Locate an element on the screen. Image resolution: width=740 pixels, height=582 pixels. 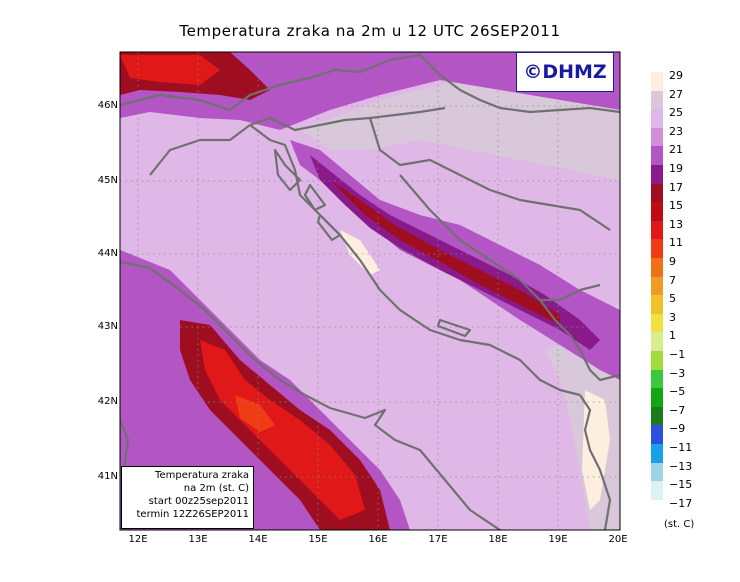
lon-label-15e: 15E is located at coordinates (318, 539).